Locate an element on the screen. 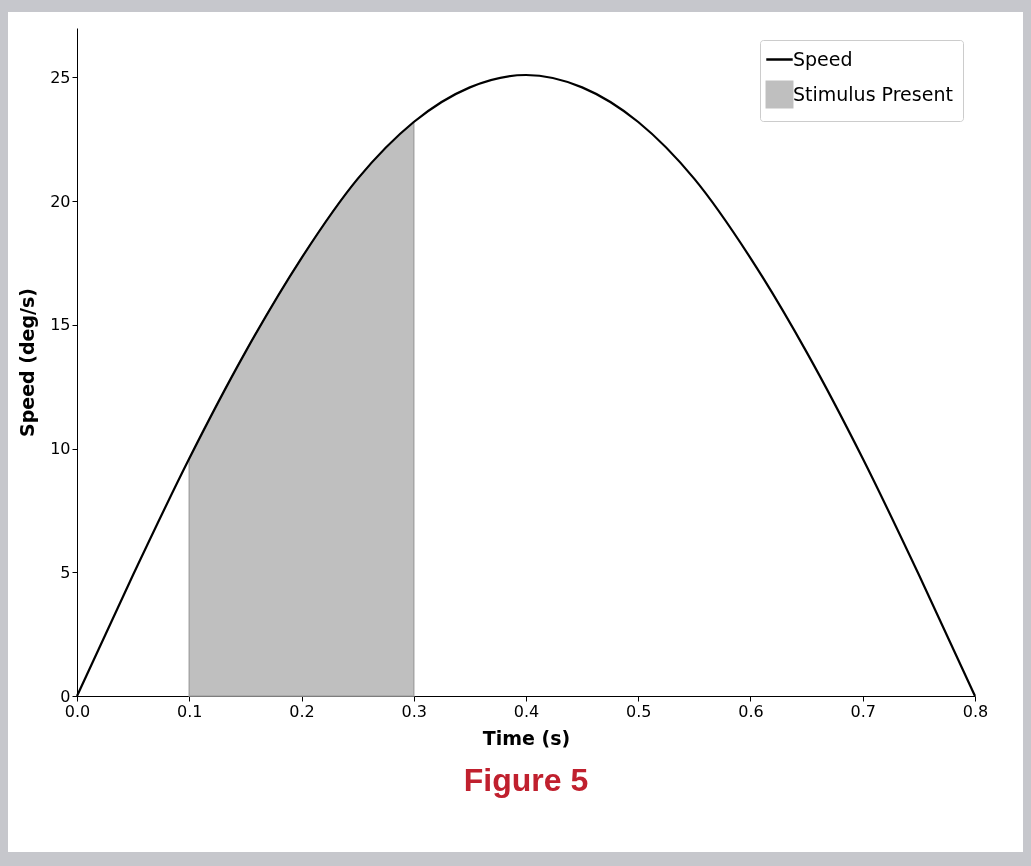  x-tick-label: 0.1 is located at coordinates (190, 711).